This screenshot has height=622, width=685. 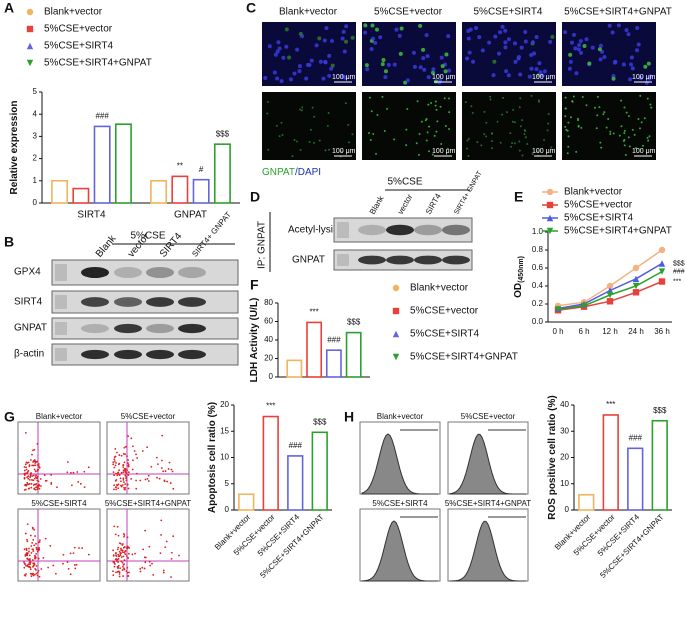 I want to click on y-tick-label: 10, so click(x=224, y=457).